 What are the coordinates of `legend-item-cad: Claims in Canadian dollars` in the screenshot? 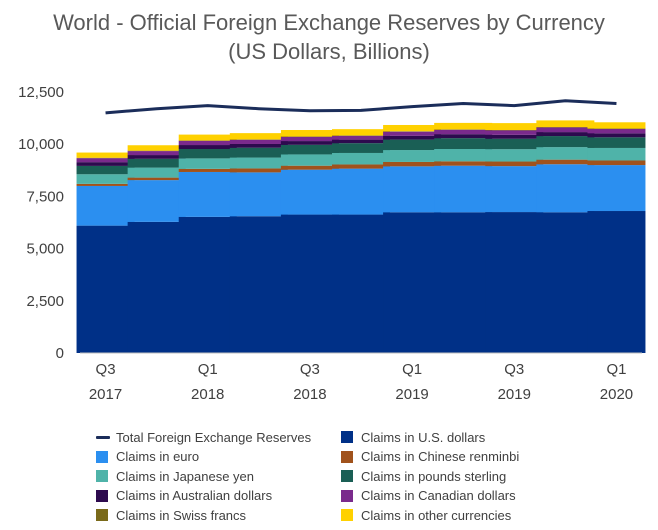 It's located at (428, 496).